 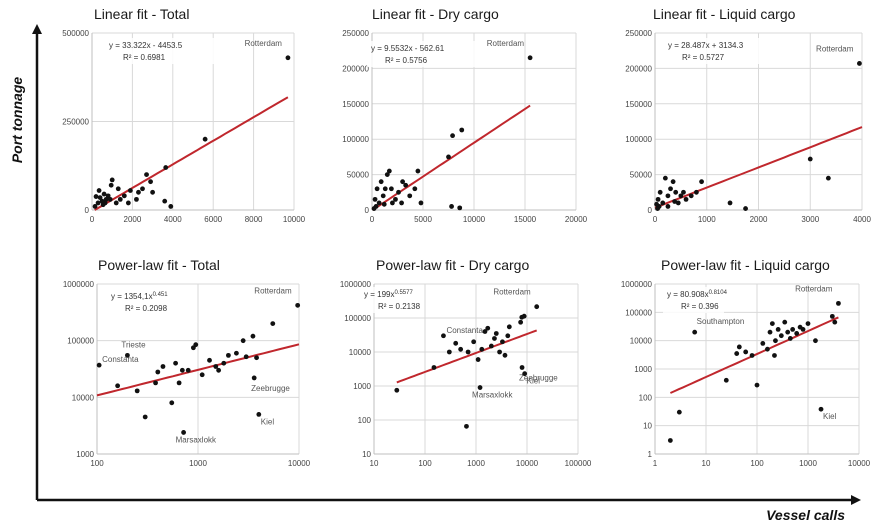 I want to click on equation-exponent: 0.8104, so click(x=718, y=293).